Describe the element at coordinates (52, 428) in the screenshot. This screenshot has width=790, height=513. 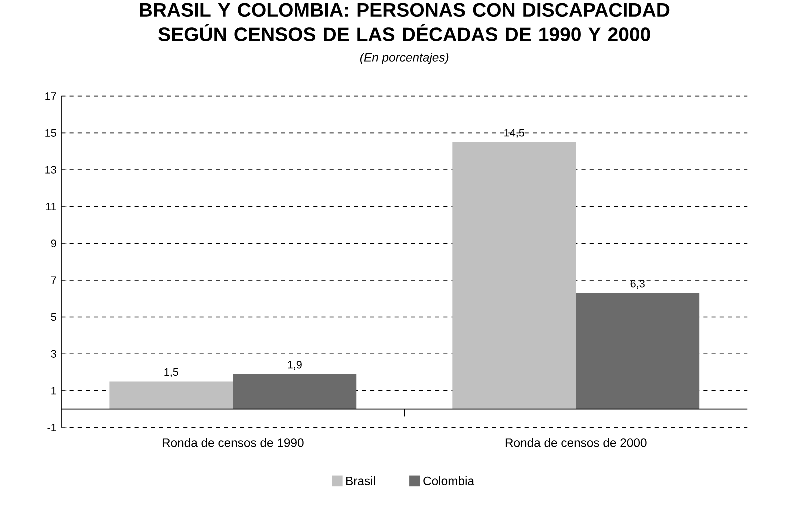
I see `y-tick-label: -1` at that location.